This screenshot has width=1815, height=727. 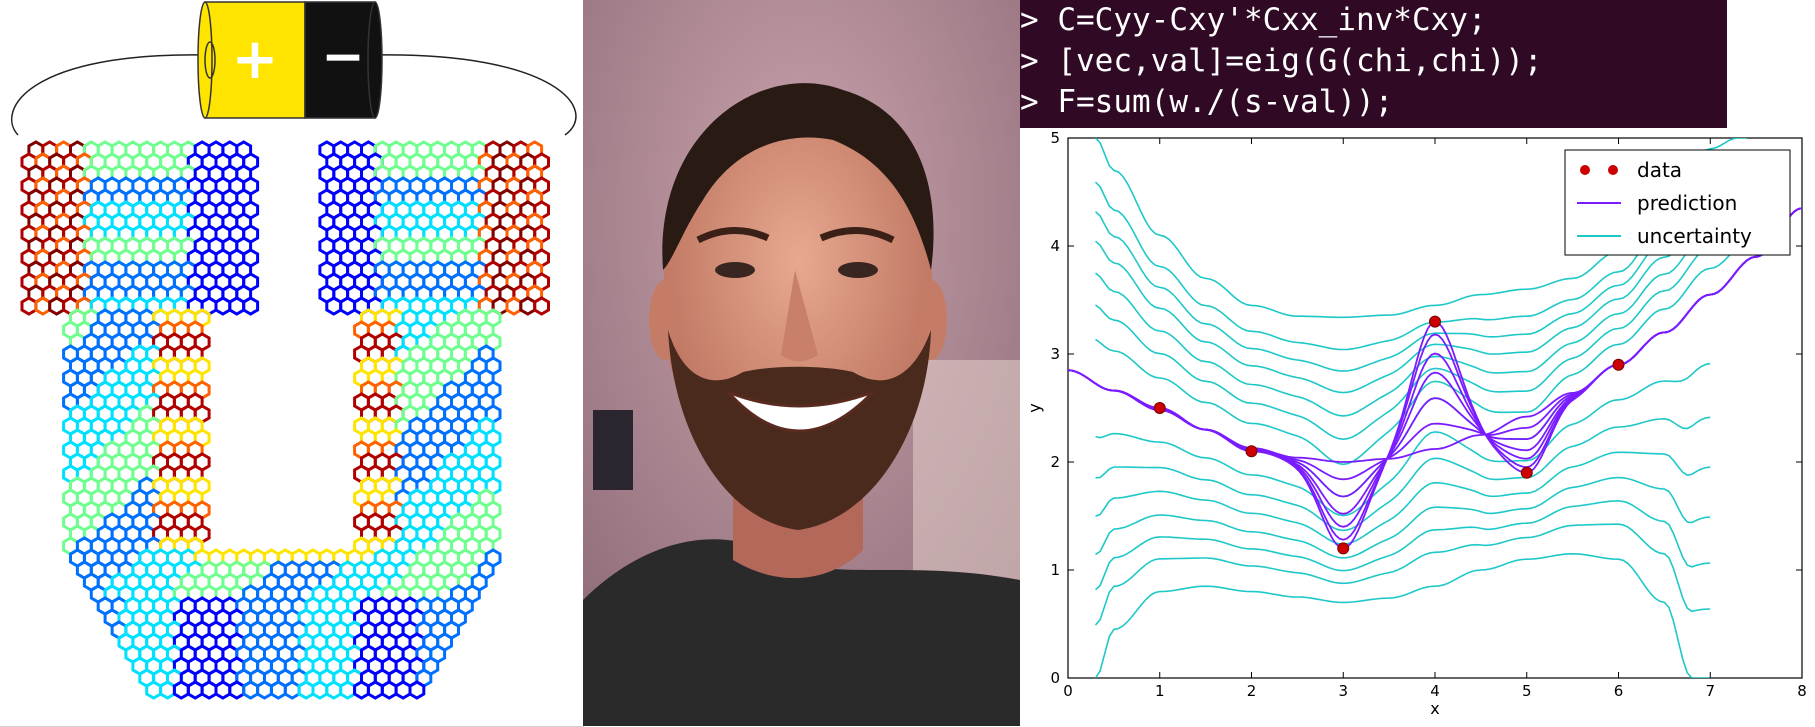 What do you see at coordinates (931, 320) in the screenshot?
I see `right-ear` at bounding box center [931, 320].